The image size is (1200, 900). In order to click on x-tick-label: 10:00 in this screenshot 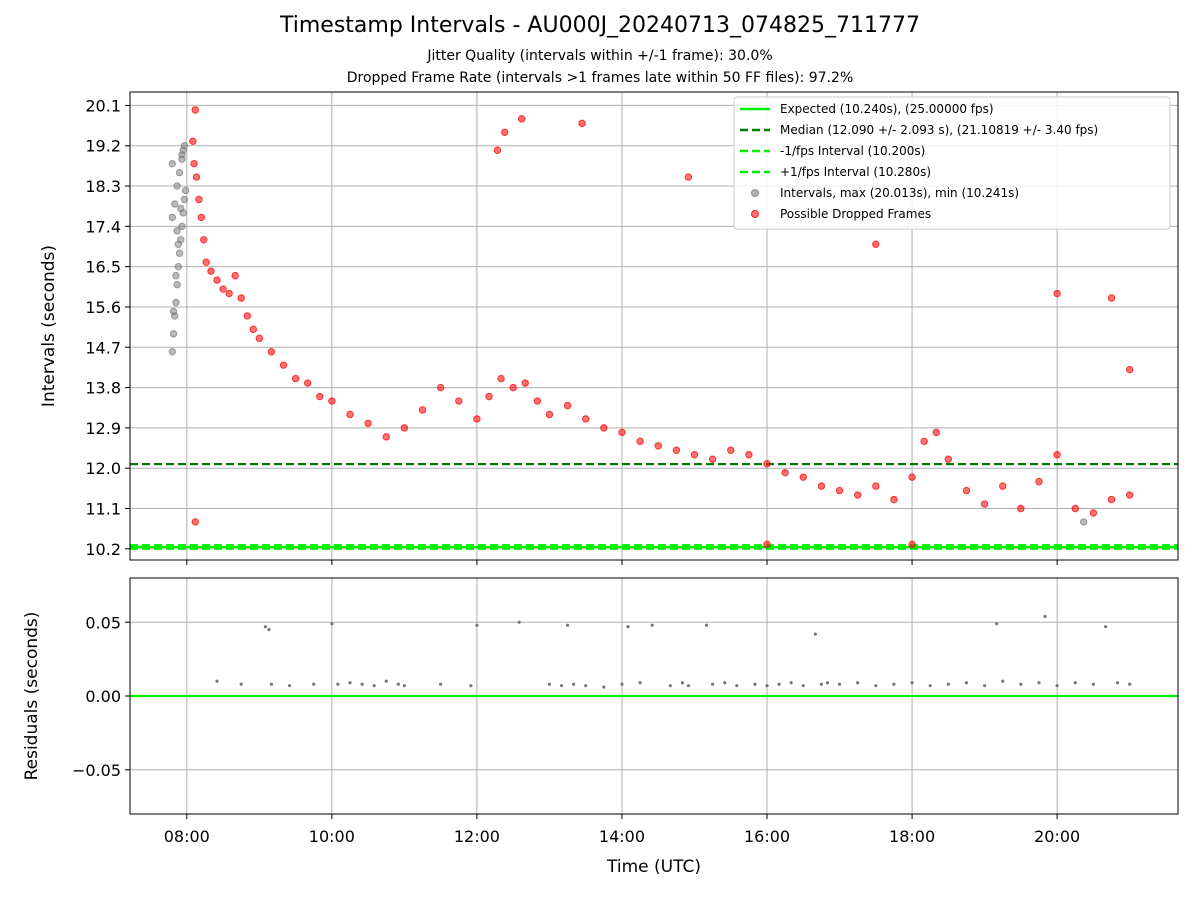, I will do `click(332, 836)`.